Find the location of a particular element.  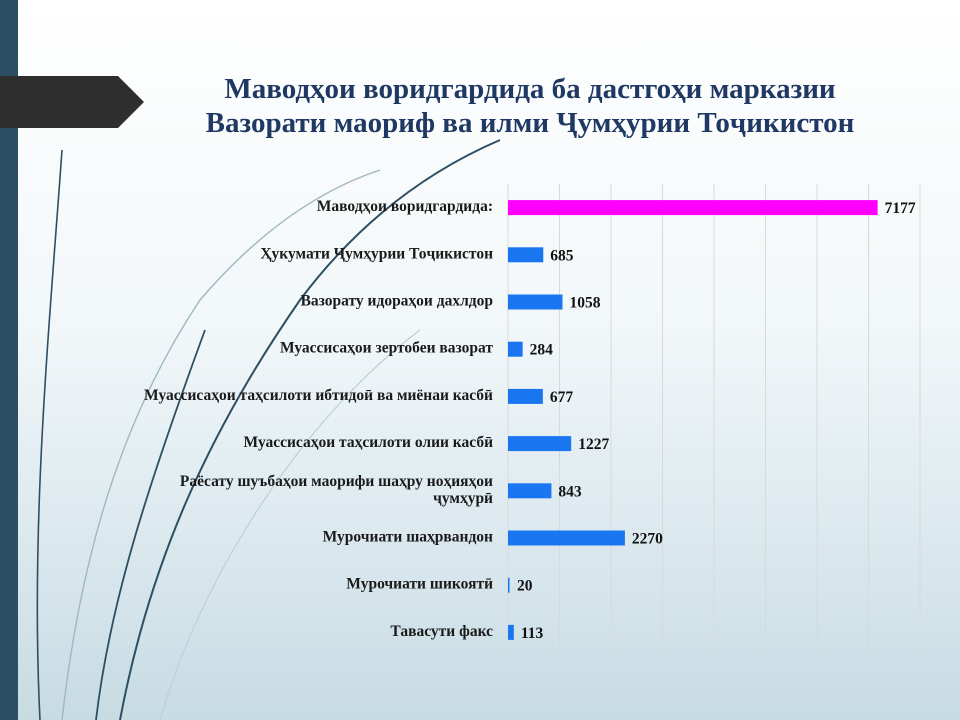

value-label-4: 284 is located at coordinates (542, 350).